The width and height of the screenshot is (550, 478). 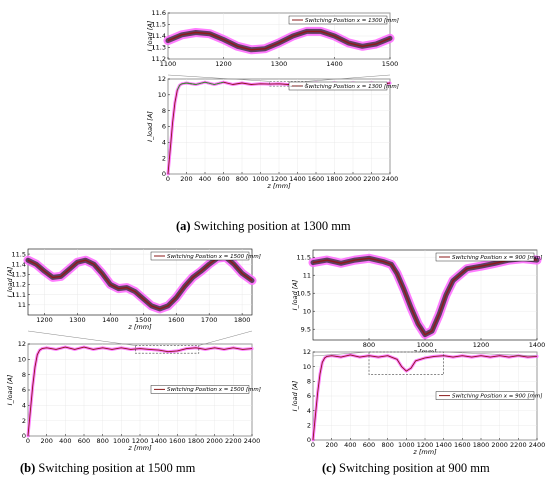 What do you see at coordinates (537, 445) in the screenshot?
I see `x-tick-label: 2400` at bounding box center [537, 445].